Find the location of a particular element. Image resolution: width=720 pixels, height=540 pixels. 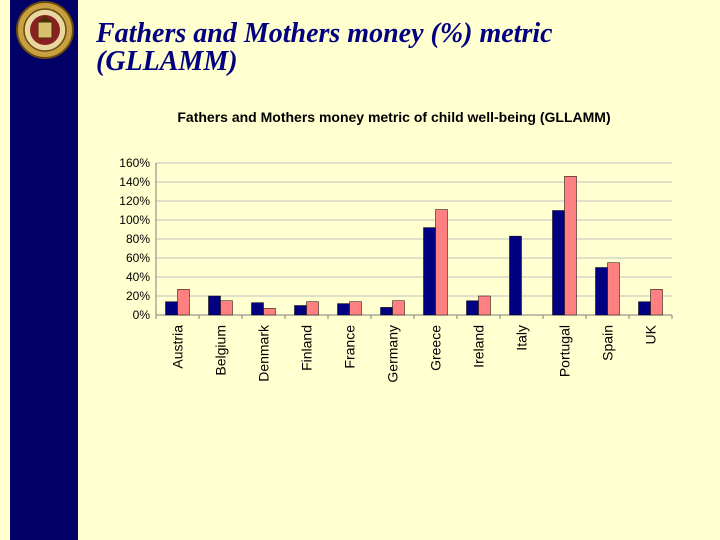

y-tick-label: 100% is located at coordinates (134, 220).